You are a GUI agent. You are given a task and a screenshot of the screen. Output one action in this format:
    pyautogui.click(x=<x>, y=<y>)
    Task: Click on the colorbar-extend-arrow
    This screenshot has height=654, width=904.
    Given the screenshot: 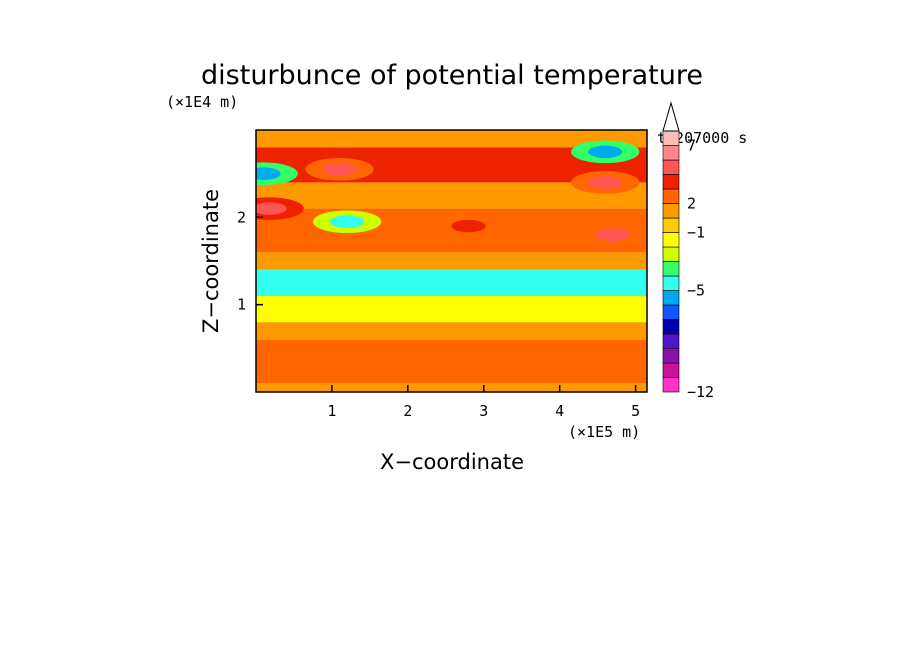 What is the action you would take?
    pyautogui.click(x=671, y=116)
    